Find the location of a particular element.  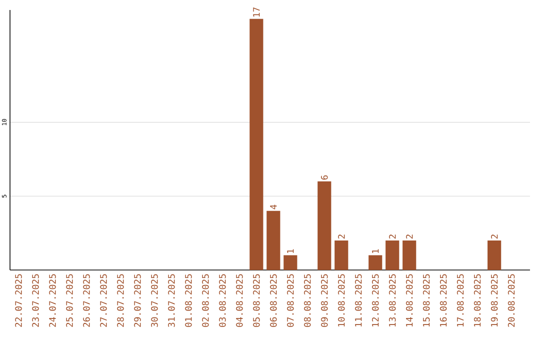

x-tick-label: 18.08.2025 is located at coordinates (477, 300).